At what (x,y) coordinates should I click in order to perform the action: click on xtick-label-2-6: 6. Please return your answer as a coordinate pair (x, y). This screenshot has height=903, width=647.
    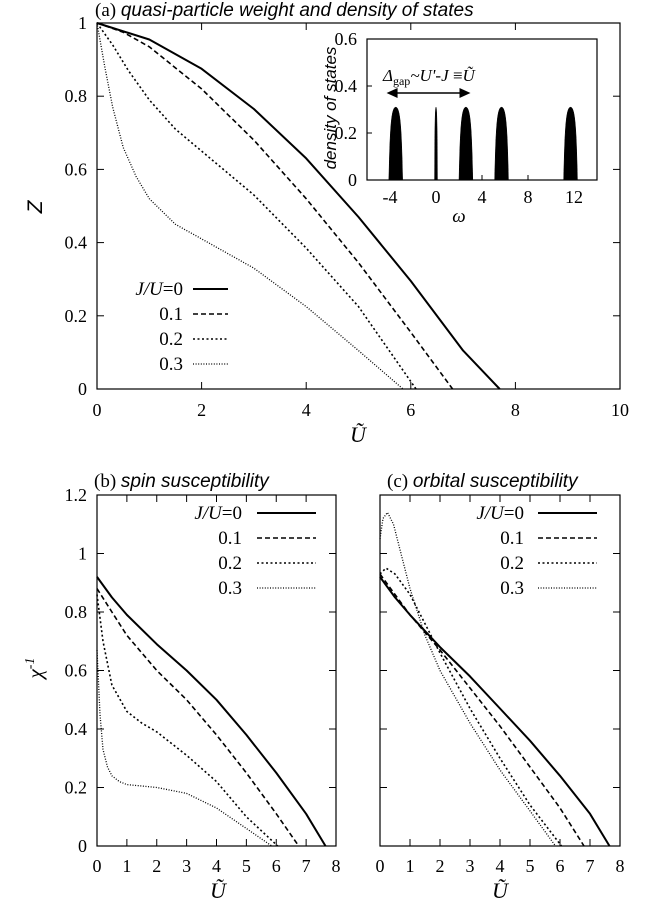
    Looking at the image, I should click on (560, 866).